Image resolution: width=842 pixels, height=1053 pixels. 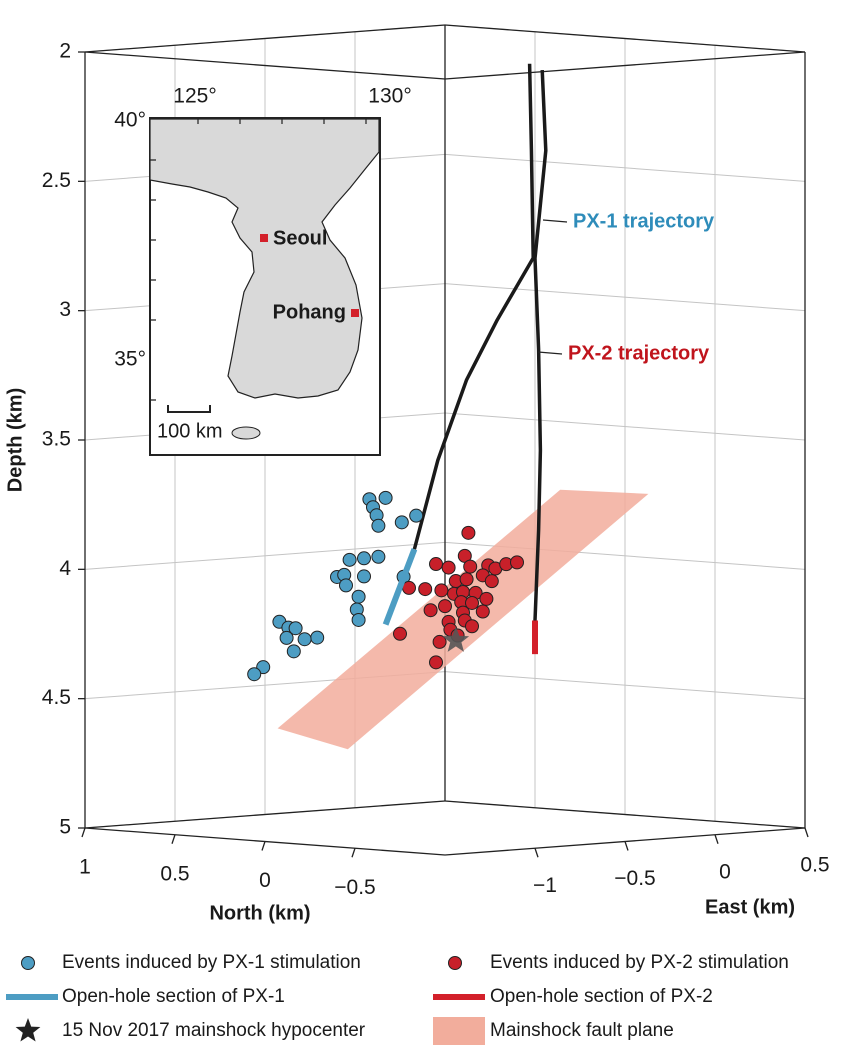 What do you see at coordinates (194, 96) in the screenshot?
I see `lon-label: 125°` at bounding box center [194, 96].